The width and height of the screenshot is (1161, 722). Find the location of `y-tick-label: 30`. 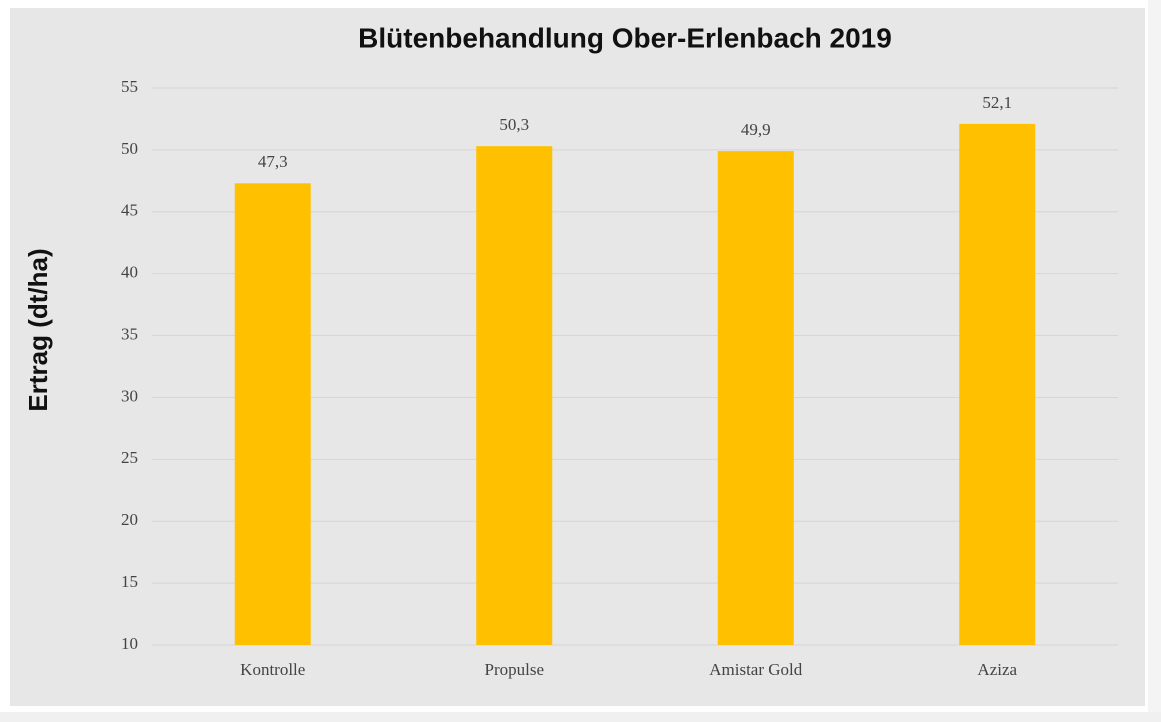

y-tick-label: 30 is located at coordinates (129, 395).